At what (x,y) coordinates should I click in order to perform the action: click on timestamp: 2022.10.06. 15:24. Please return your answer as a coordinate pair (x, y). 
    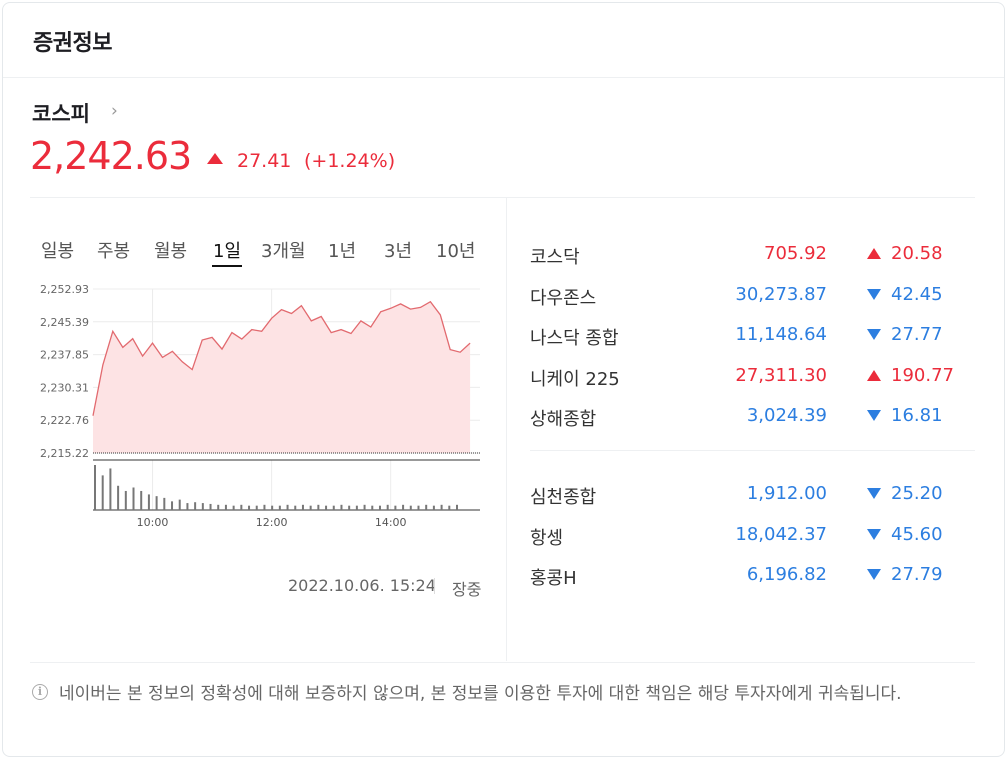
    Looking at the image, I should click on (362, 585).